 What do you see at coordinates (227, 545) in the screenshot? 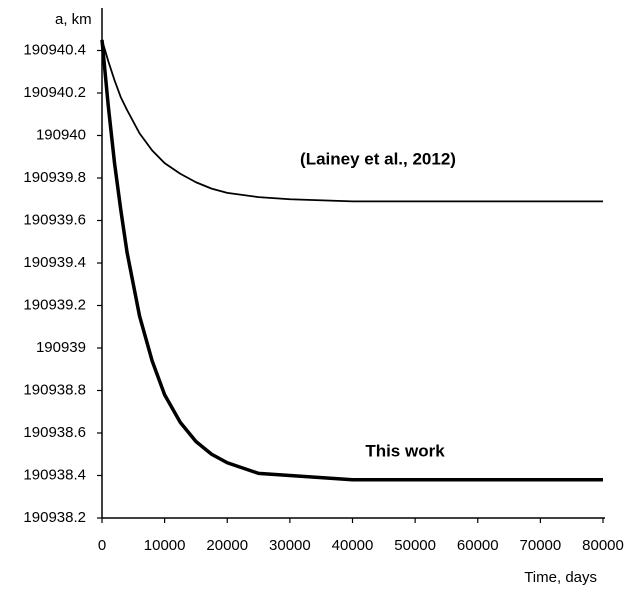
I see `x-tick-label: 20000` at bounding box center [227, 545].